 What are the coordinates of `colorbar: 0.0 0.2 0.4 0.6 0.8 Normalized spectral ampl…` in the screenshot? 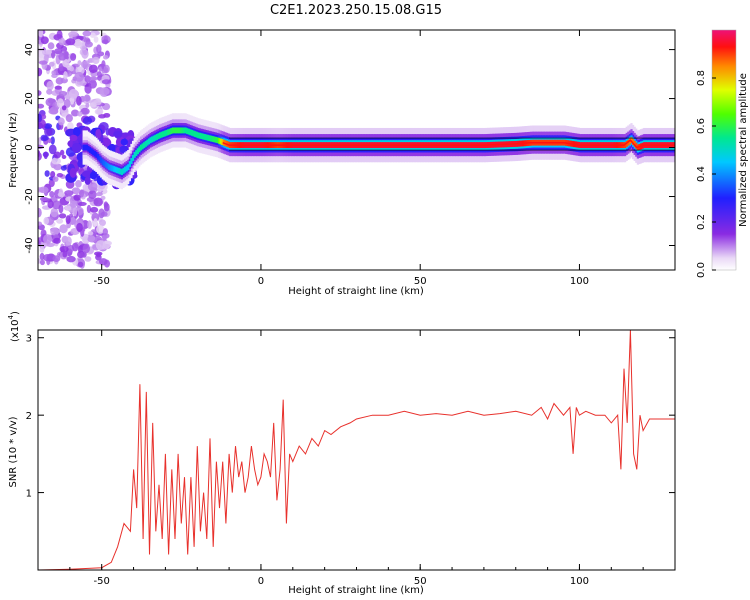 It's located at (722, 153).